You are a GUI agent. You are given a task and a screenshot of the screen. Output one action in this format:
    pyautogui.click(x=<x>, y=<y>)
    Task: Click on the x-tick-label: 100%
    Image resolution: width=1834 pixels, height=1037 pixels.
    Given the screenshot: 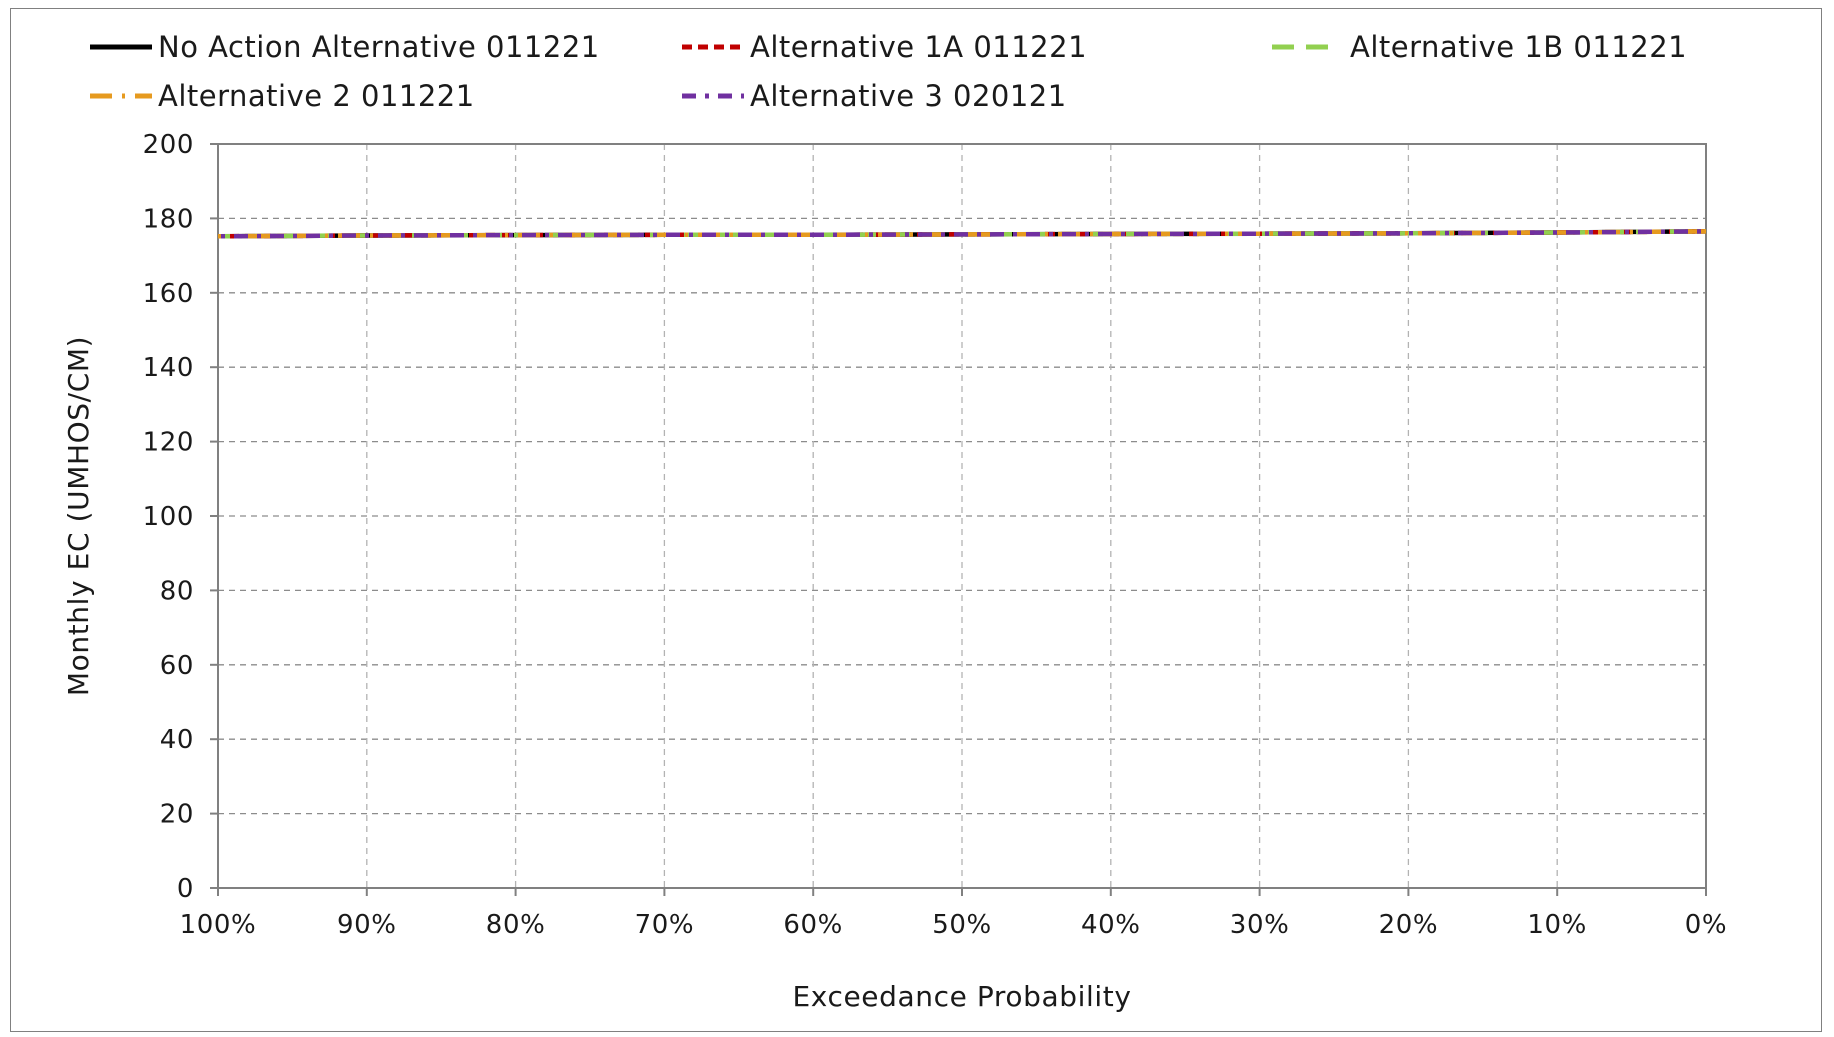 What is the action you would take?
    pyautogui.click(x=218, y=925)
    